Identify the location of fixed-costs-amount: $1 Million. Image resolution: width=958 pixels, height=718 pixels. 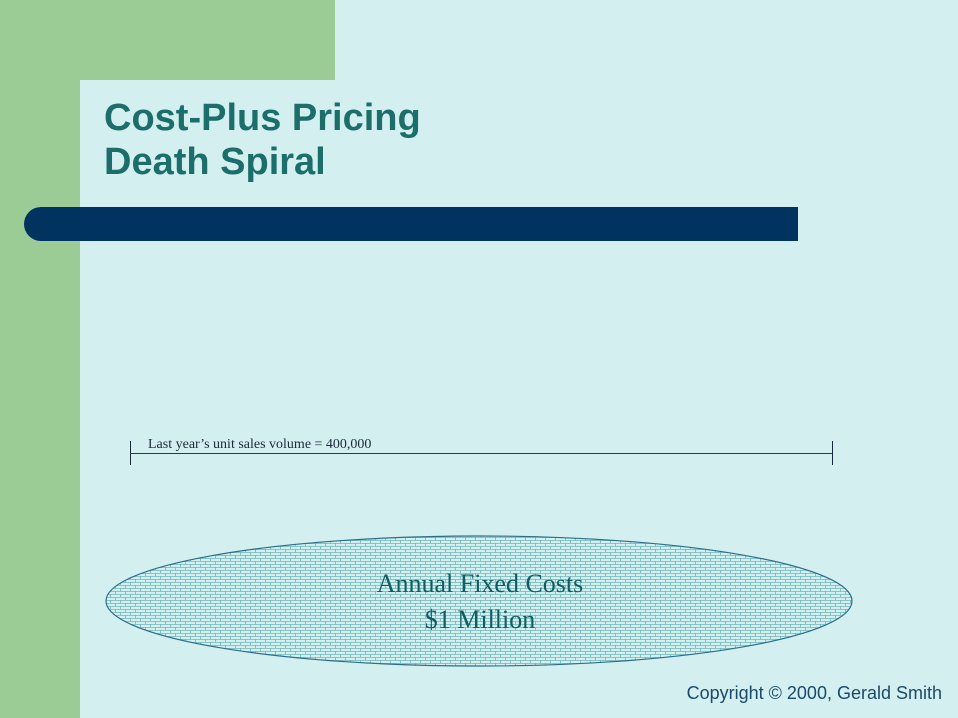
(480, 619).